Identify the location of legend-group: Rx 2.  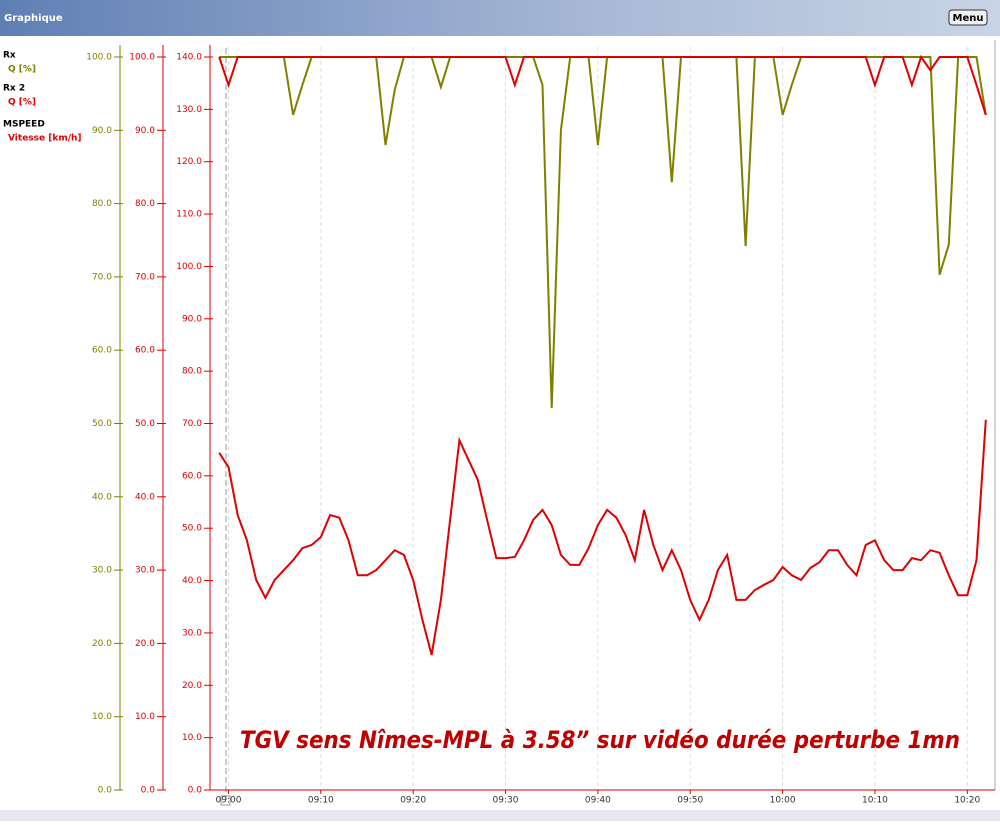
(14, 89).